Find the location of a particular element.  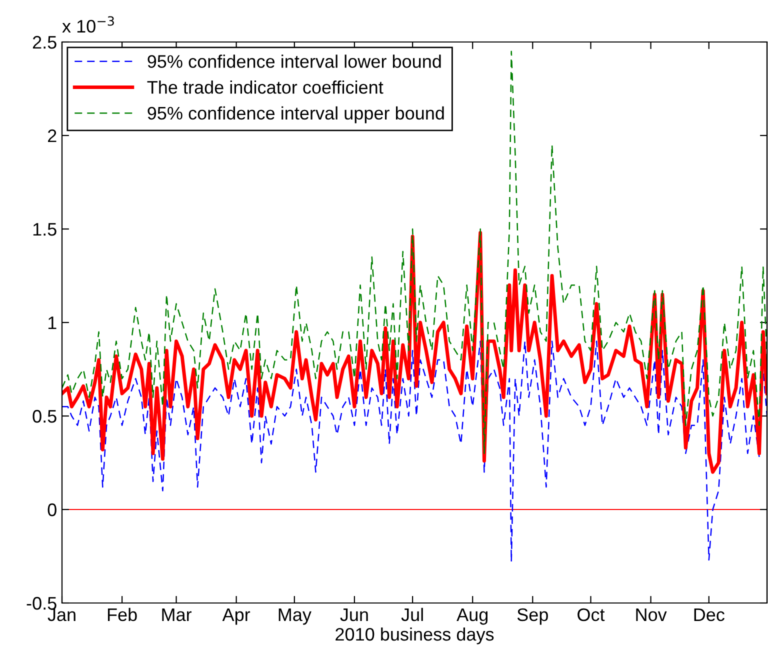

x-tick-label: Jan is located at coordinates (62, 615).